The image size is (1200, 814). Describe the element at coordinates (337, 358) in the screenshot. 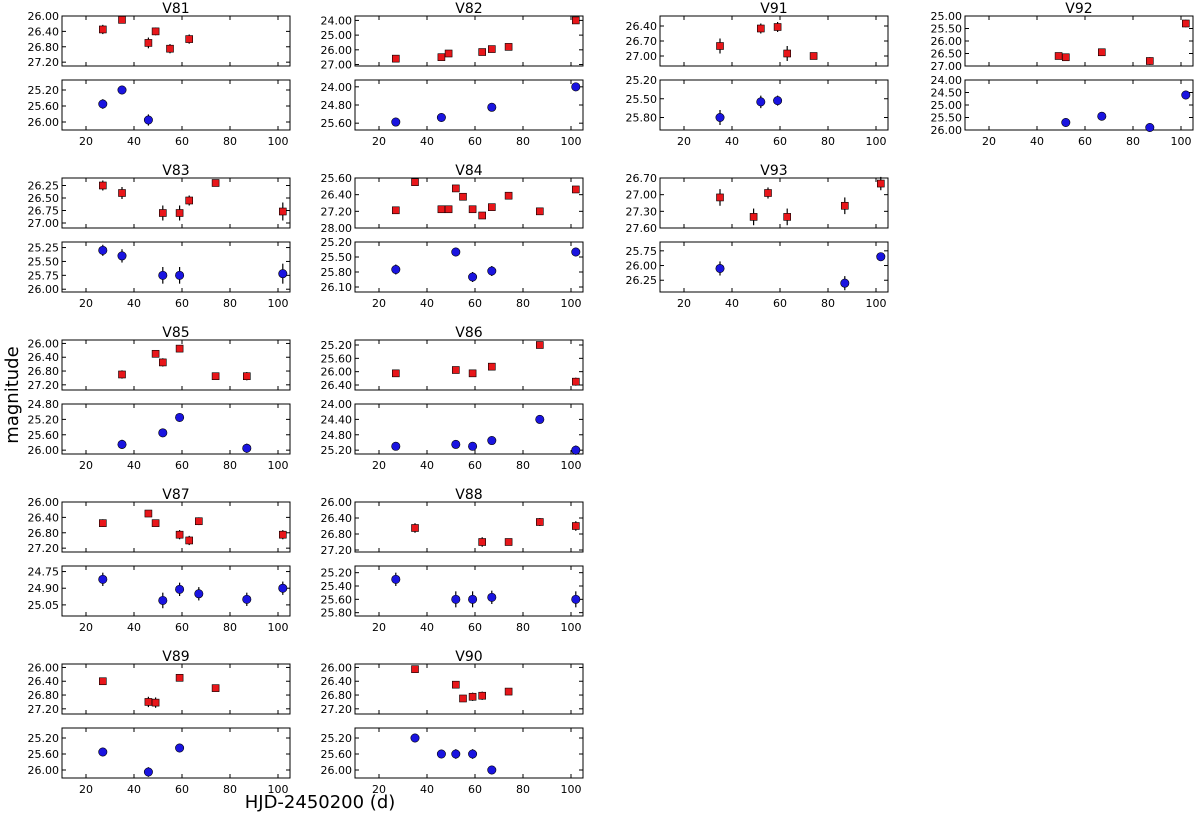

I see `v86-red-ytick-label: 25.60` at that location.